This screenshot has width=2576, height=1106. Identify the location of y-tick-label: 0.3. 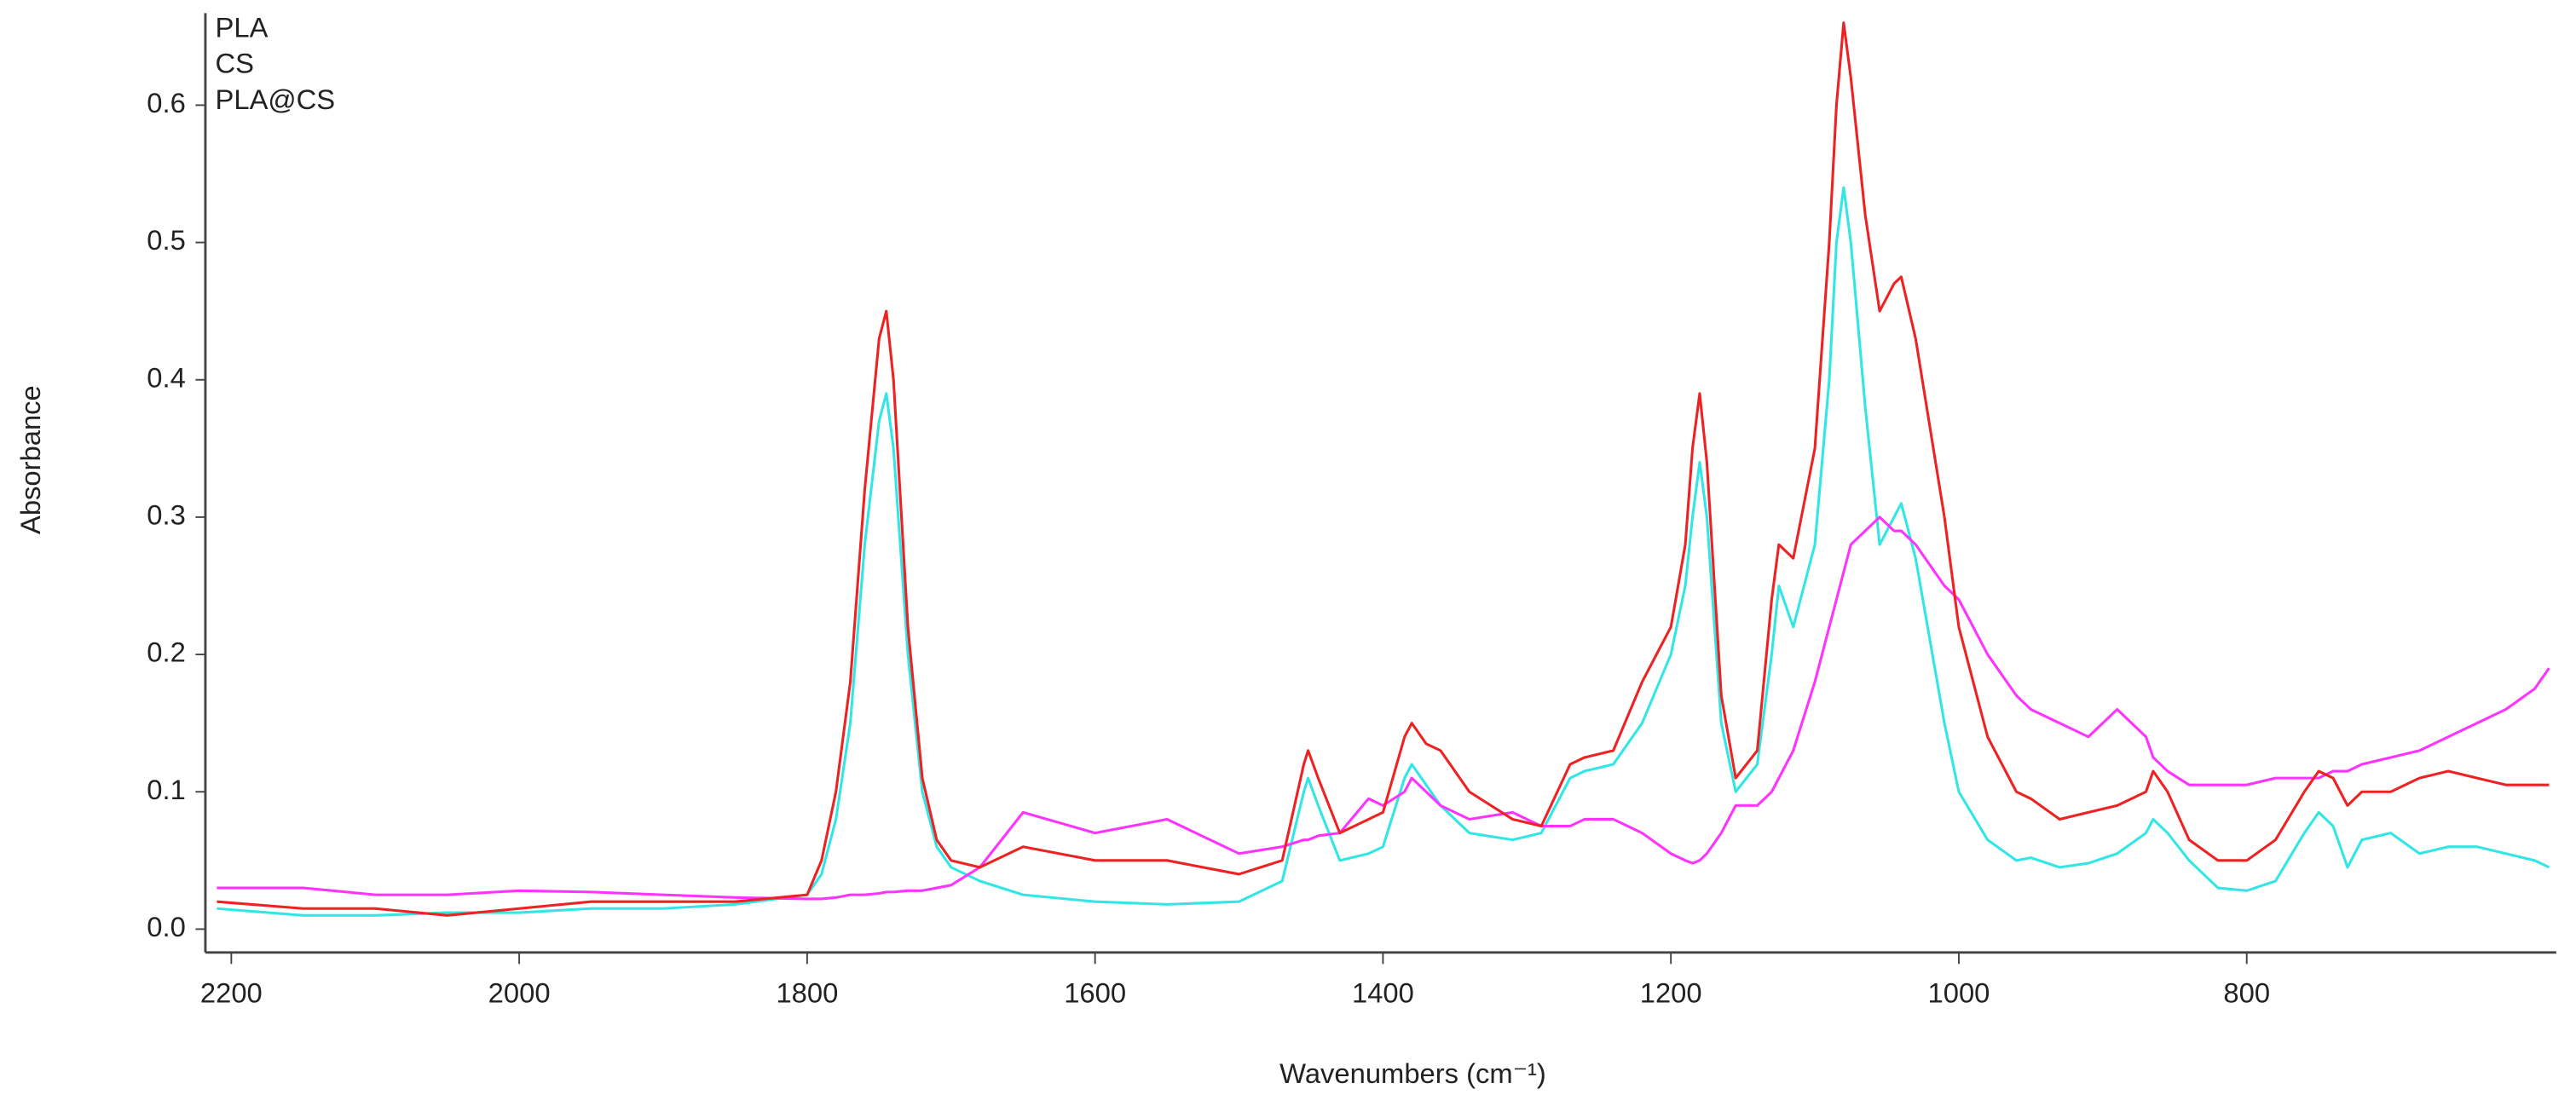
(166, 515).